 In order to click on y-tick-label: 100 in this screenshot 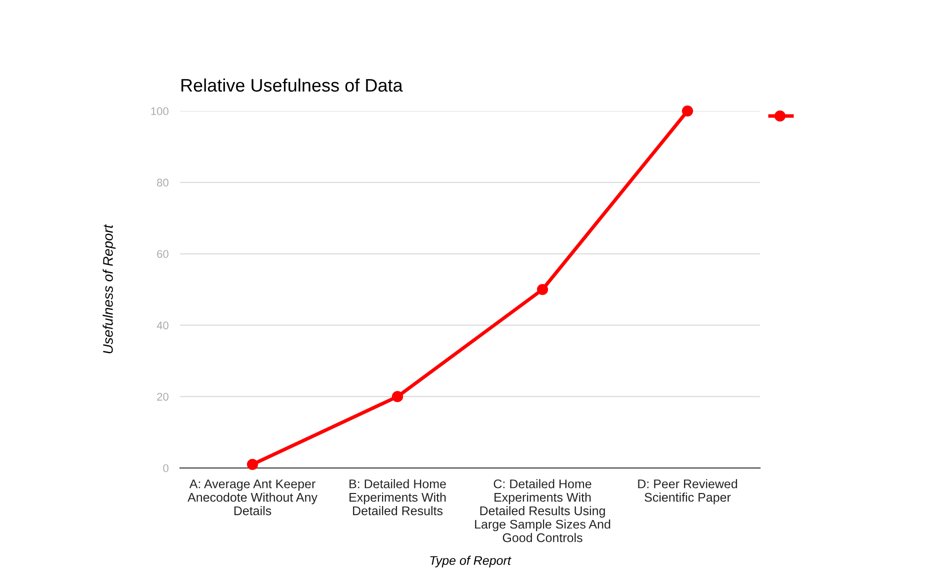, I will do `click(159, 111)`.